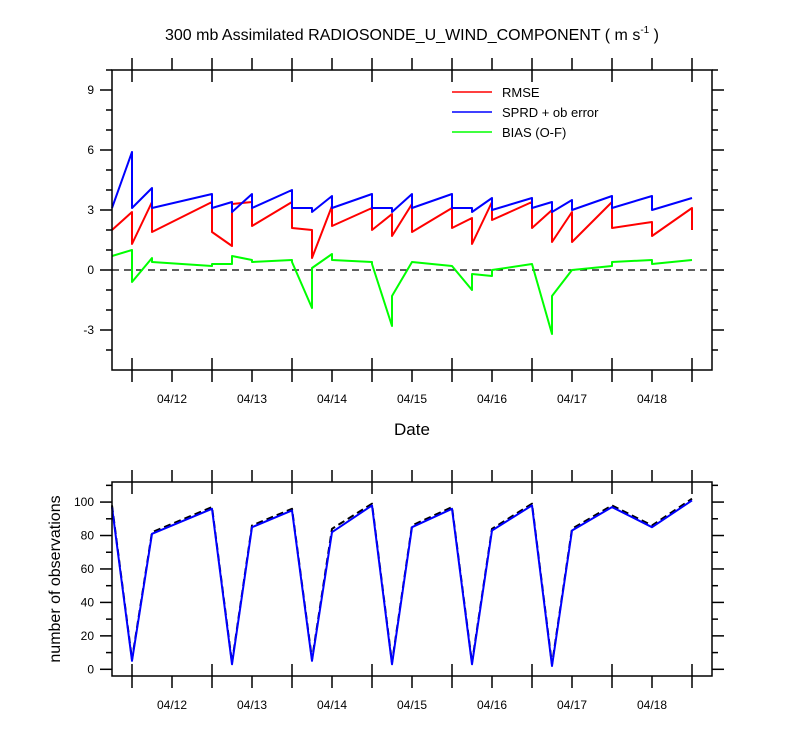 This screenshot has height=750, width=800. Describe the element at coordinates (90, 150) in the screenshot. I see `top-ytick-label: 6` at that location.